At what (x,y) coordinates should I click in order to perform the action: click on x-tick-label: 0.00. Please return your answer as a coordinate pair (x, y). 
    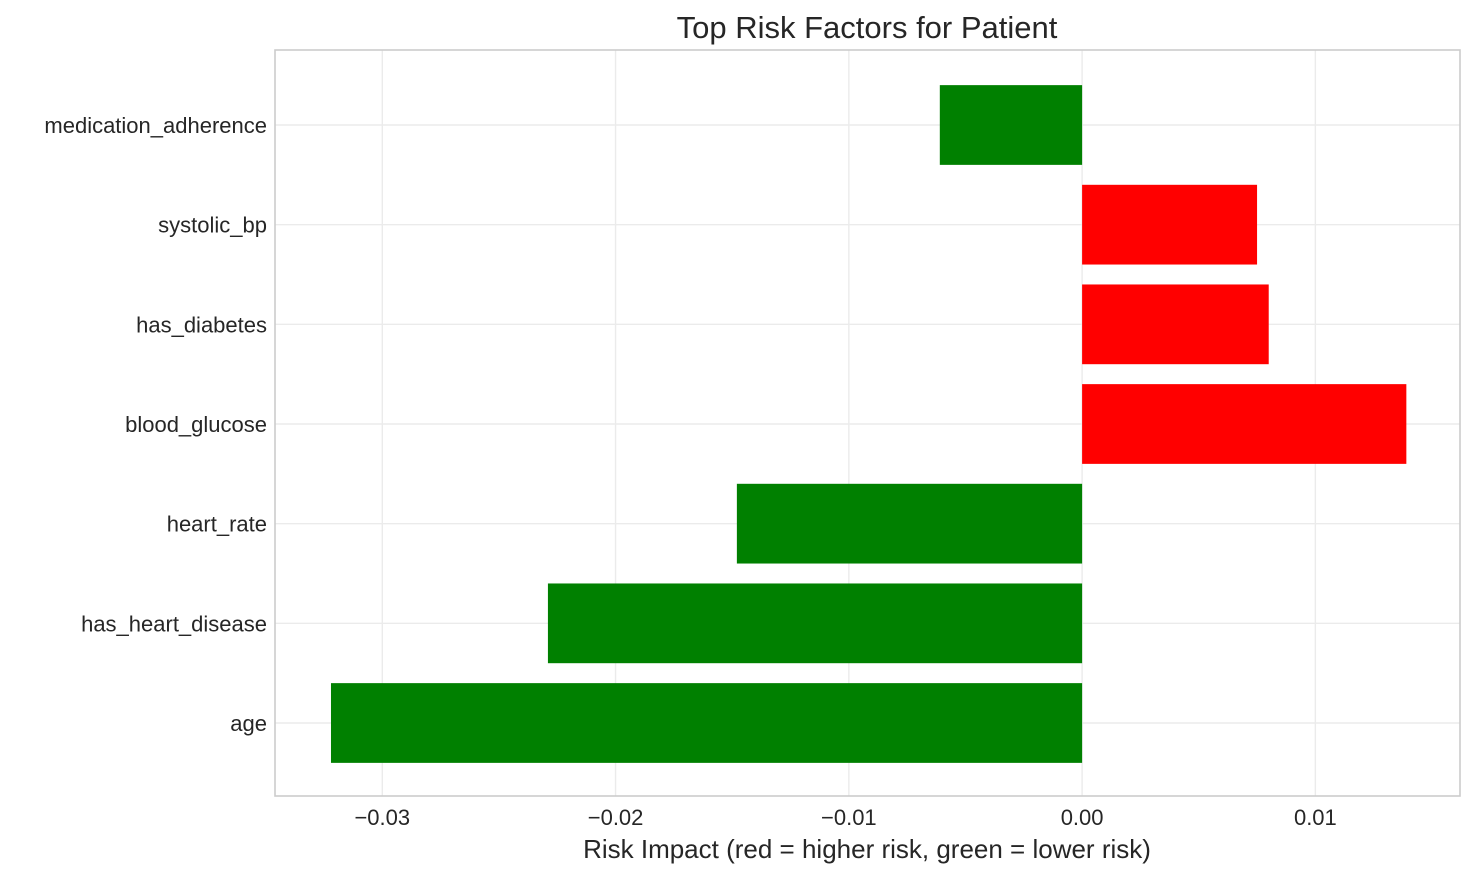
    Looking at the image, I should click on (1082, 817).